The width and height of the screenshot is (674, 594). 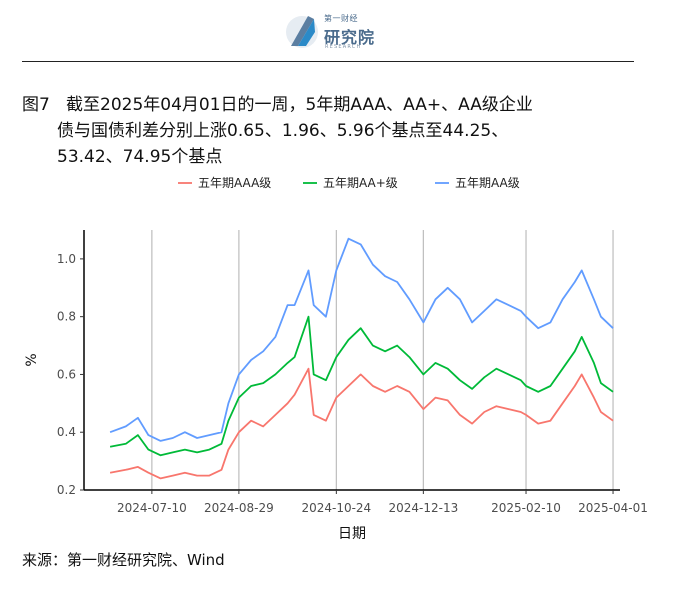 I want to click on figure-title-line-2: 债与国债利差分别上涨0.65、1.96、5.96个基点至44.25、, so click(x=283, y=131).